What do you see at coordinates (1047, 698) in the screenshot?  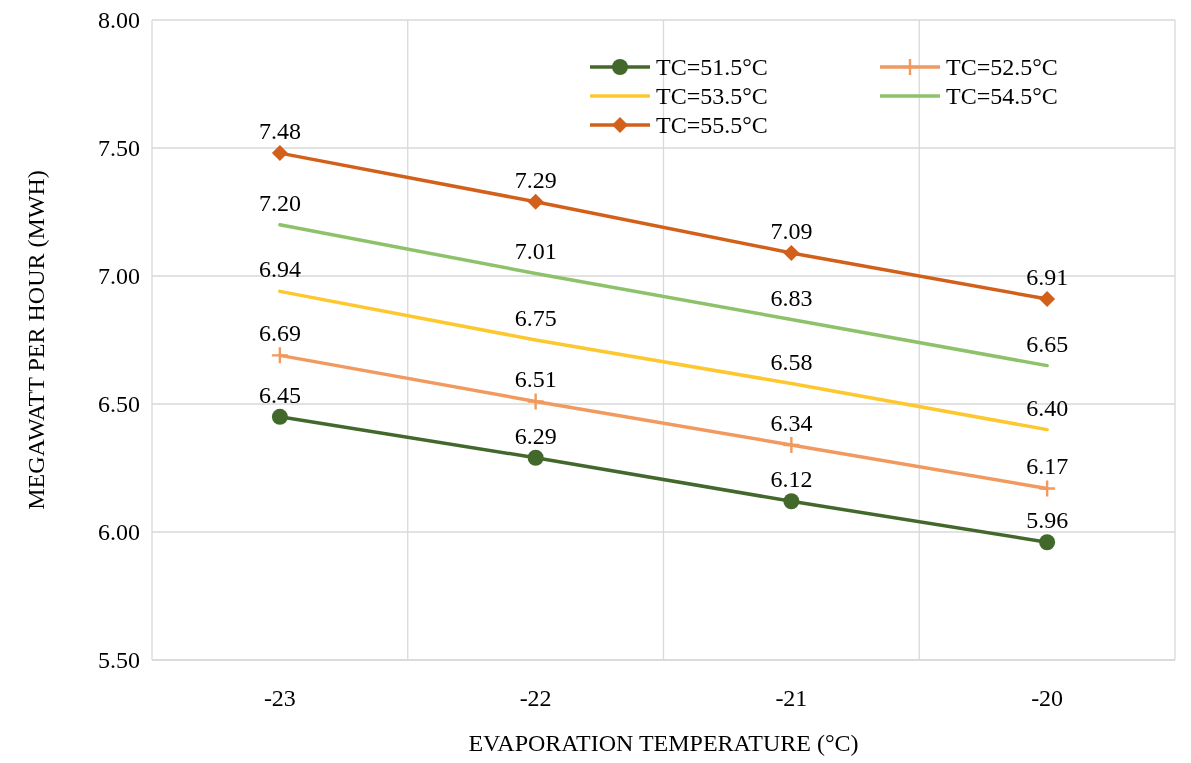 I see `x-tick-label: -20` at bounding box center [1047, 698].